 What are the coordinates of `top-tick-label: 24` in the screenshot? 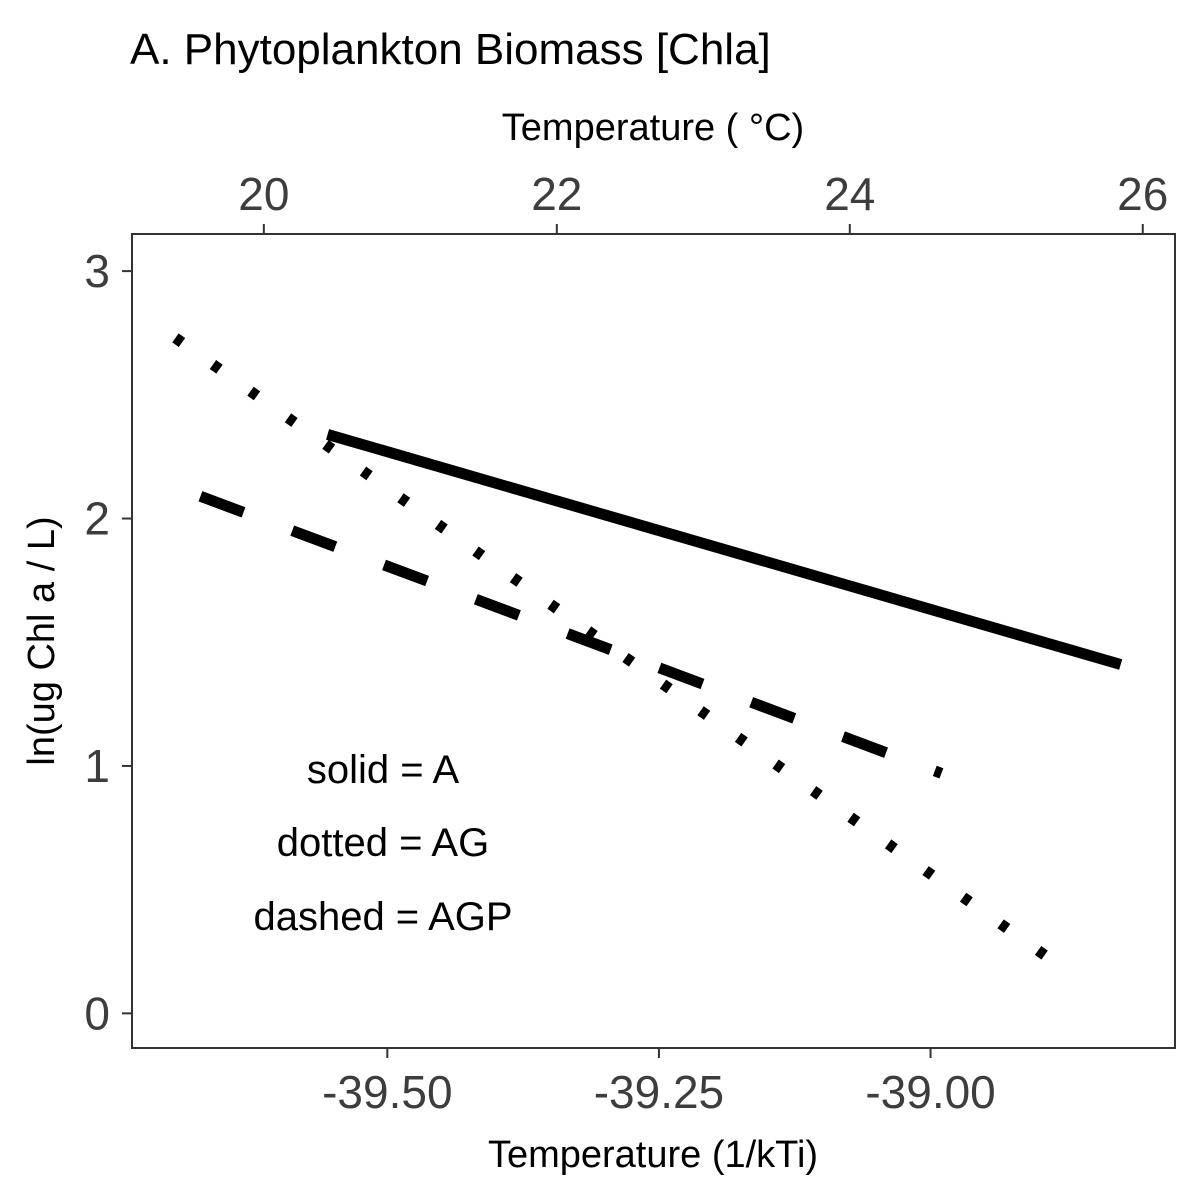 It's located at (849, 194).